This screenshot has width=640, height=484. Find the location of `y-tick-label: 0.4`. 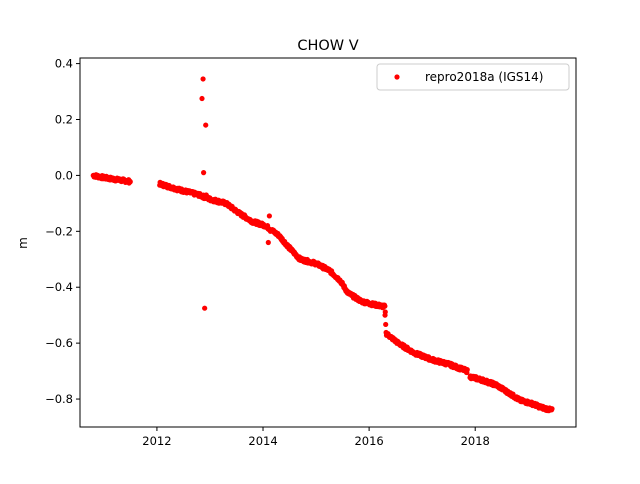

y-tick-label: 0.4 is located at coordinates (64, 64).